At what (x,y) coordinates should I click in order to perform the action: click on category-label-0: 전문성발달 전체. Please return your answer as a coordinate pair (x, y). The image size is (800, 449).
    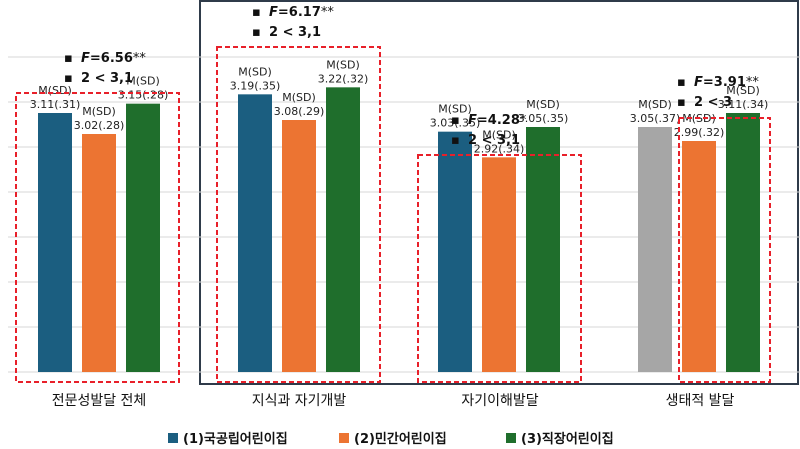
    Looking at the image, I should click on (99, 401).